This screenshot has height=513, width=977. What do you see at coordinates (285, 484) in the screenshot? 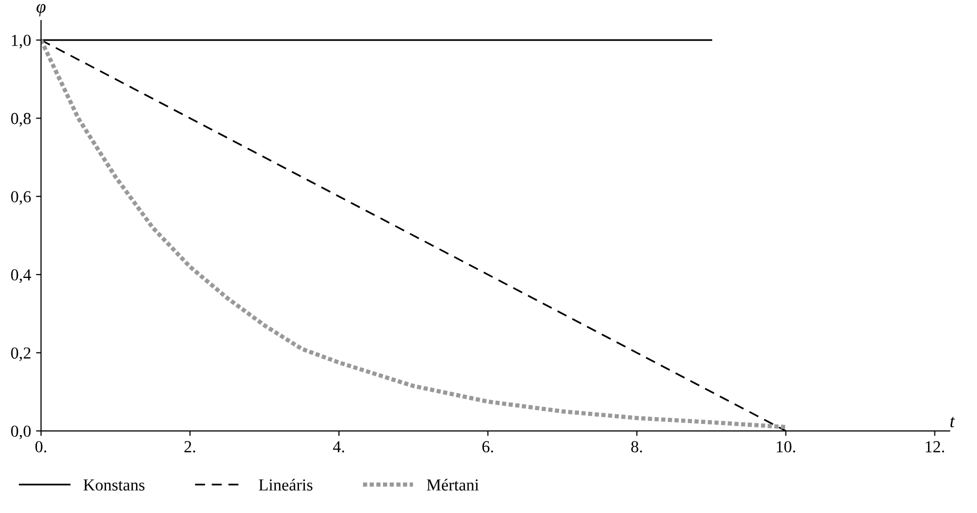
I see `legend-label: Lineáris` at bounding box center [285, 484].